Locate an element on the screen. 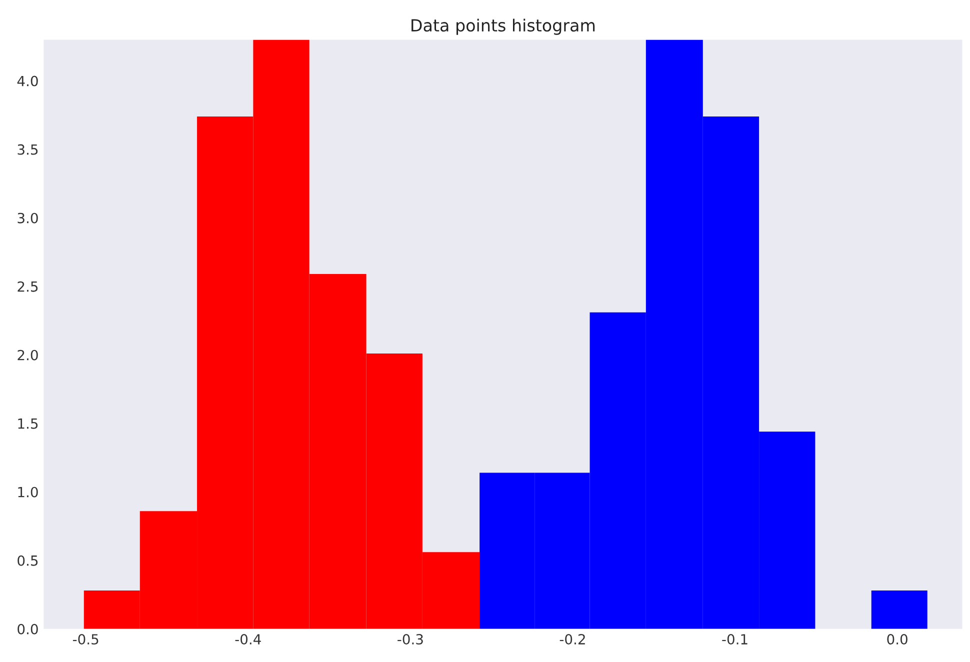 This screenshot has height=662, width=970. y-tick-label: 3.5 is located at coordinates (28, 149).